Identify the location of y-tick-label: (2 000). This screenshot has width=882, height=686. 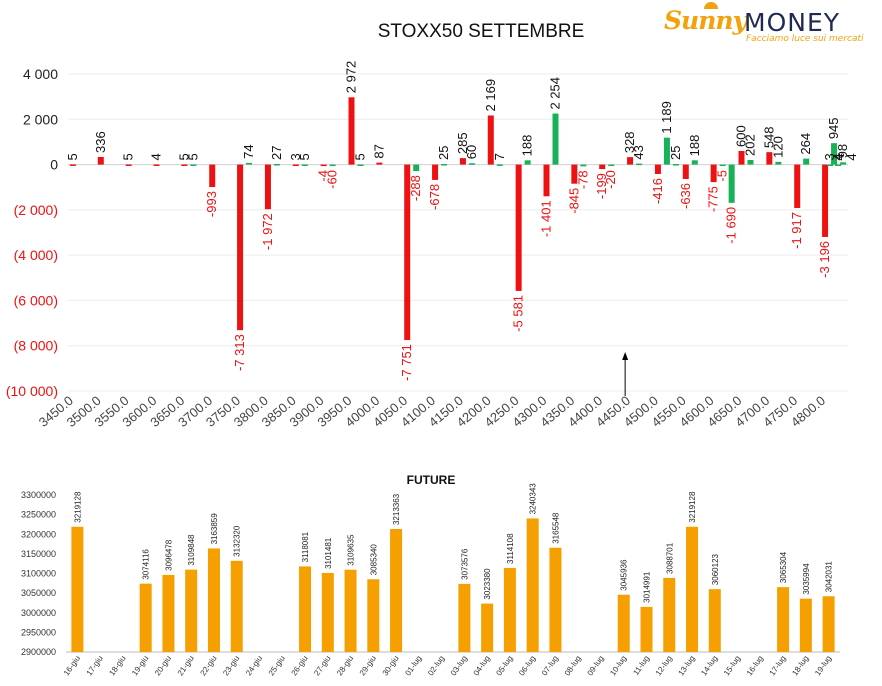
(36, 210).